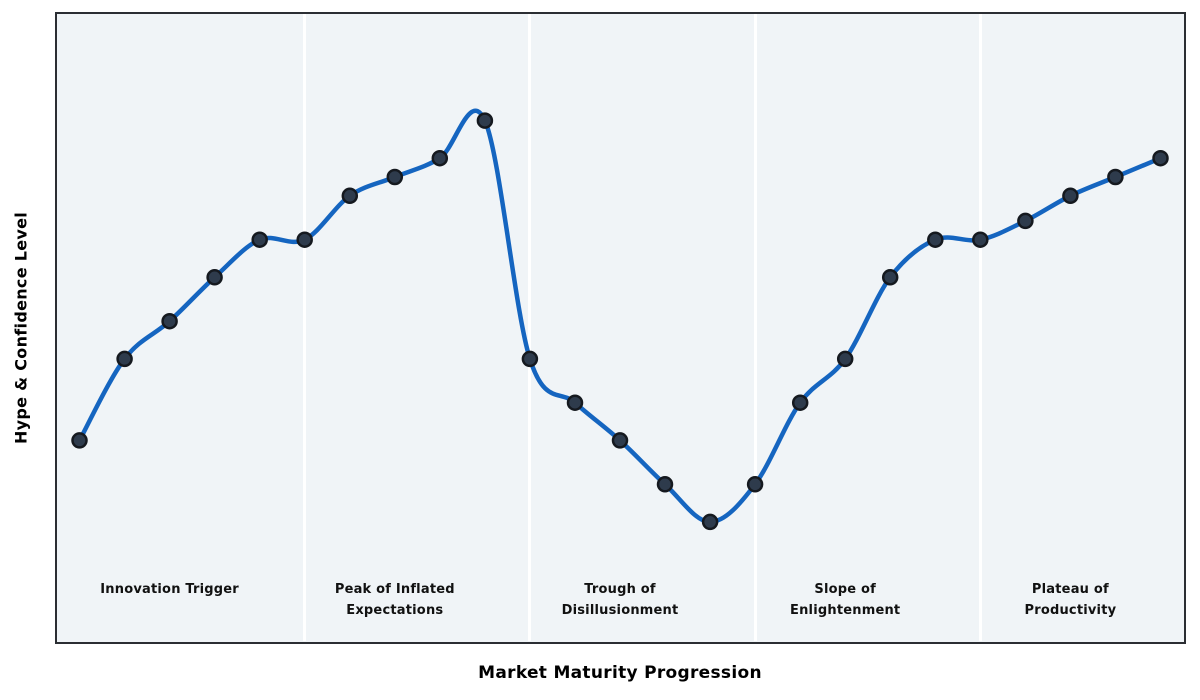 The height and width of the screenshot is (700, 1200). What do you see at coordinates (21, 328) in the screenshot?
I see `y-axis-label: Hype & Confidence Level` at bounding box center [21, 328].